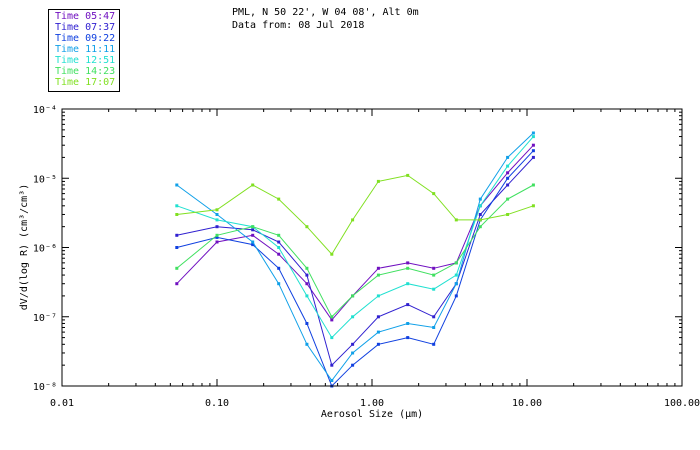  I want to click on x-tick-label: 0.01, so click(62, 403).